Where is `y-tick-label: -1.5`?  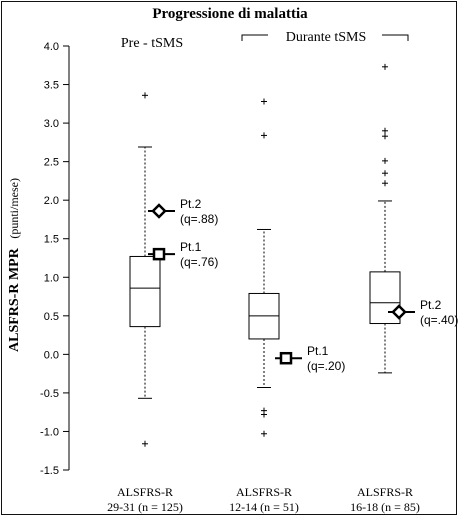
y-tick-label: -1.5 is located at coordinates (49, 471).